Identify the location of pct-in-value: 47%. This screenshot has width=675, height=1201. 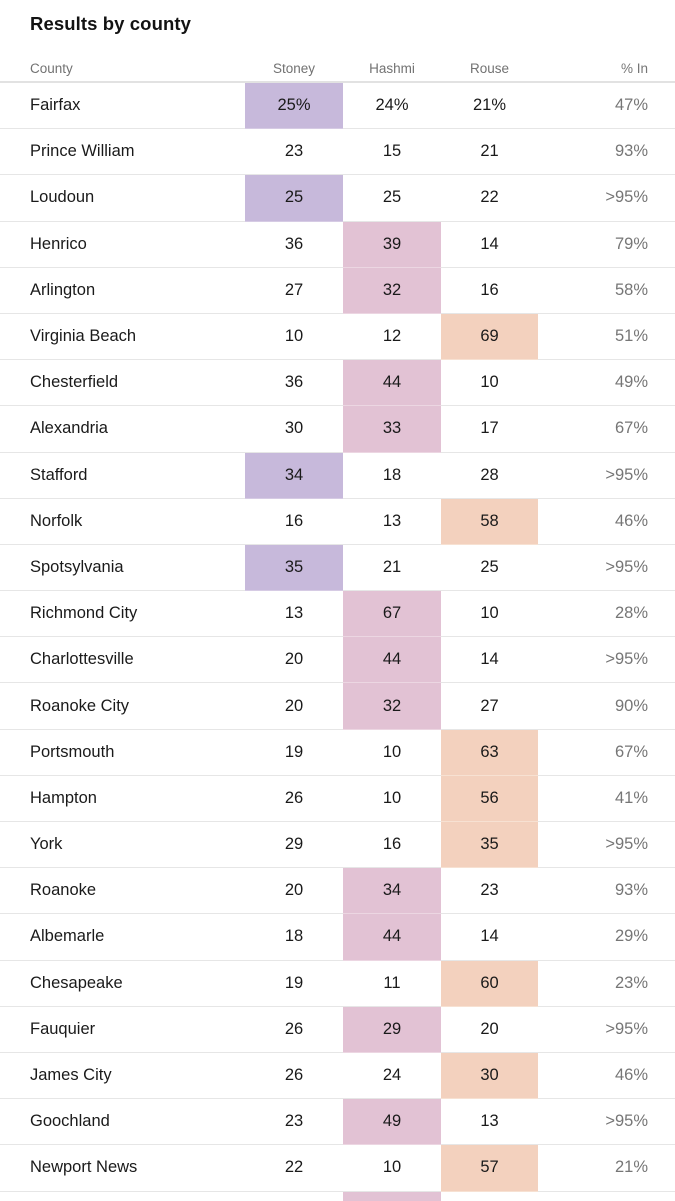
(606, 106).